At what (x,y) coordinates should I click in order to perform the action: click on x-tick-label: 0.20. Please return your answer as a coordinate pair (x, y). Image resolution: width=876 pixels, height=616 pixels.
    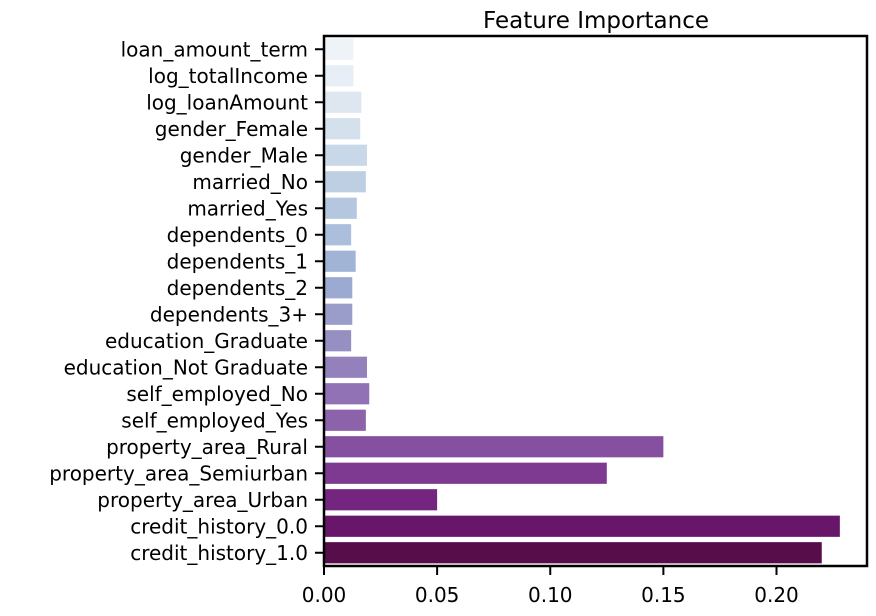
    Looking at the image, I should click on (776, 595).